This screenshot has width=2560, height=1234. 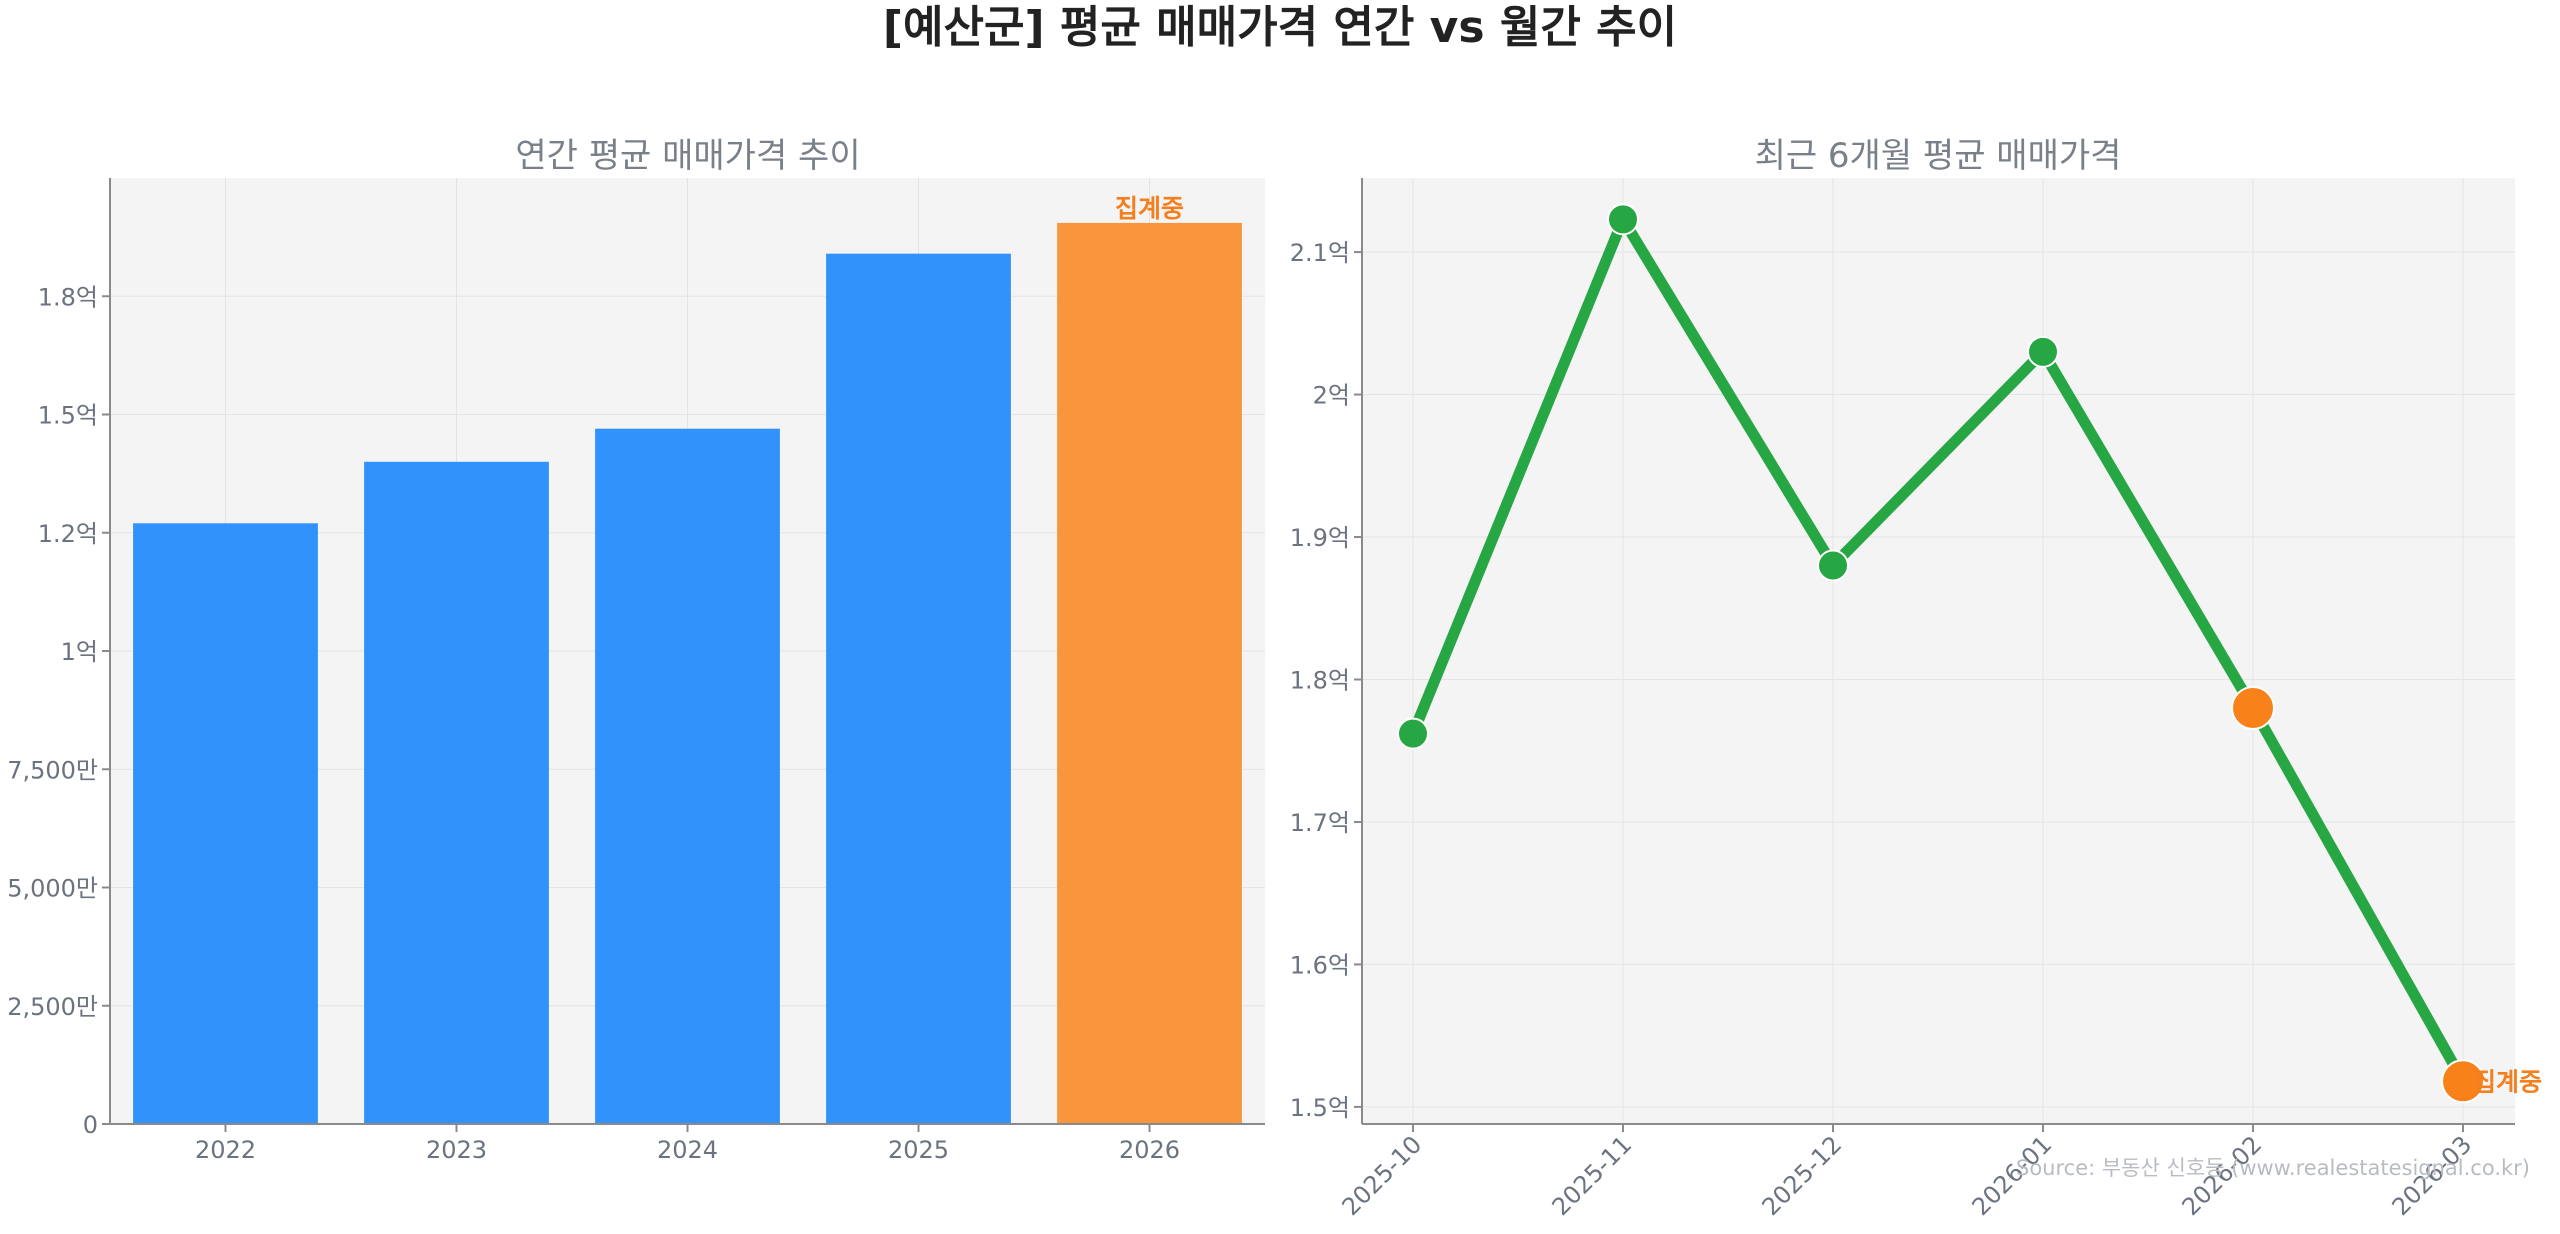 I want to click on line-x-tick-label: 2025-12, so click(x=1802, y=1175).